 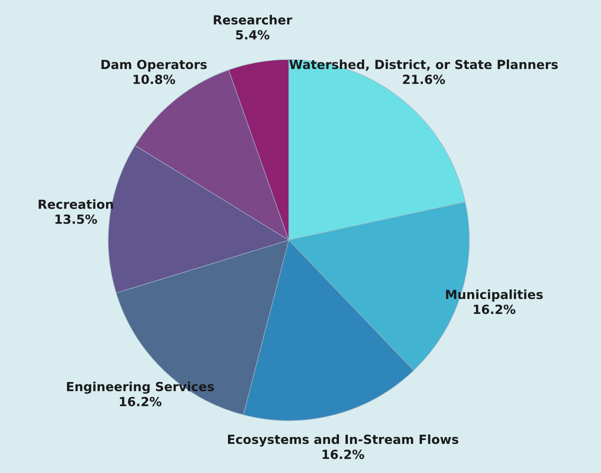 What do you see at coordinates (154, 66) in the screenshot?
I see `slice-label: Dam Operators` at bounding box center [154, 66].